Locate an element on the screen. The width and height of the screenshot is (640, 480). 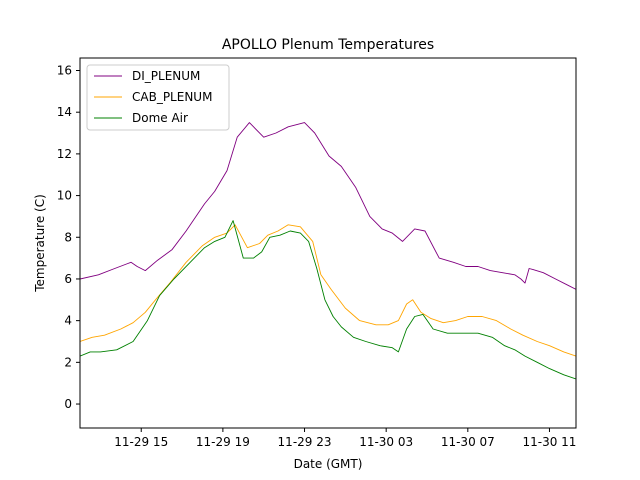
y-tick-label: 8 is located at coordinates (68, 237).